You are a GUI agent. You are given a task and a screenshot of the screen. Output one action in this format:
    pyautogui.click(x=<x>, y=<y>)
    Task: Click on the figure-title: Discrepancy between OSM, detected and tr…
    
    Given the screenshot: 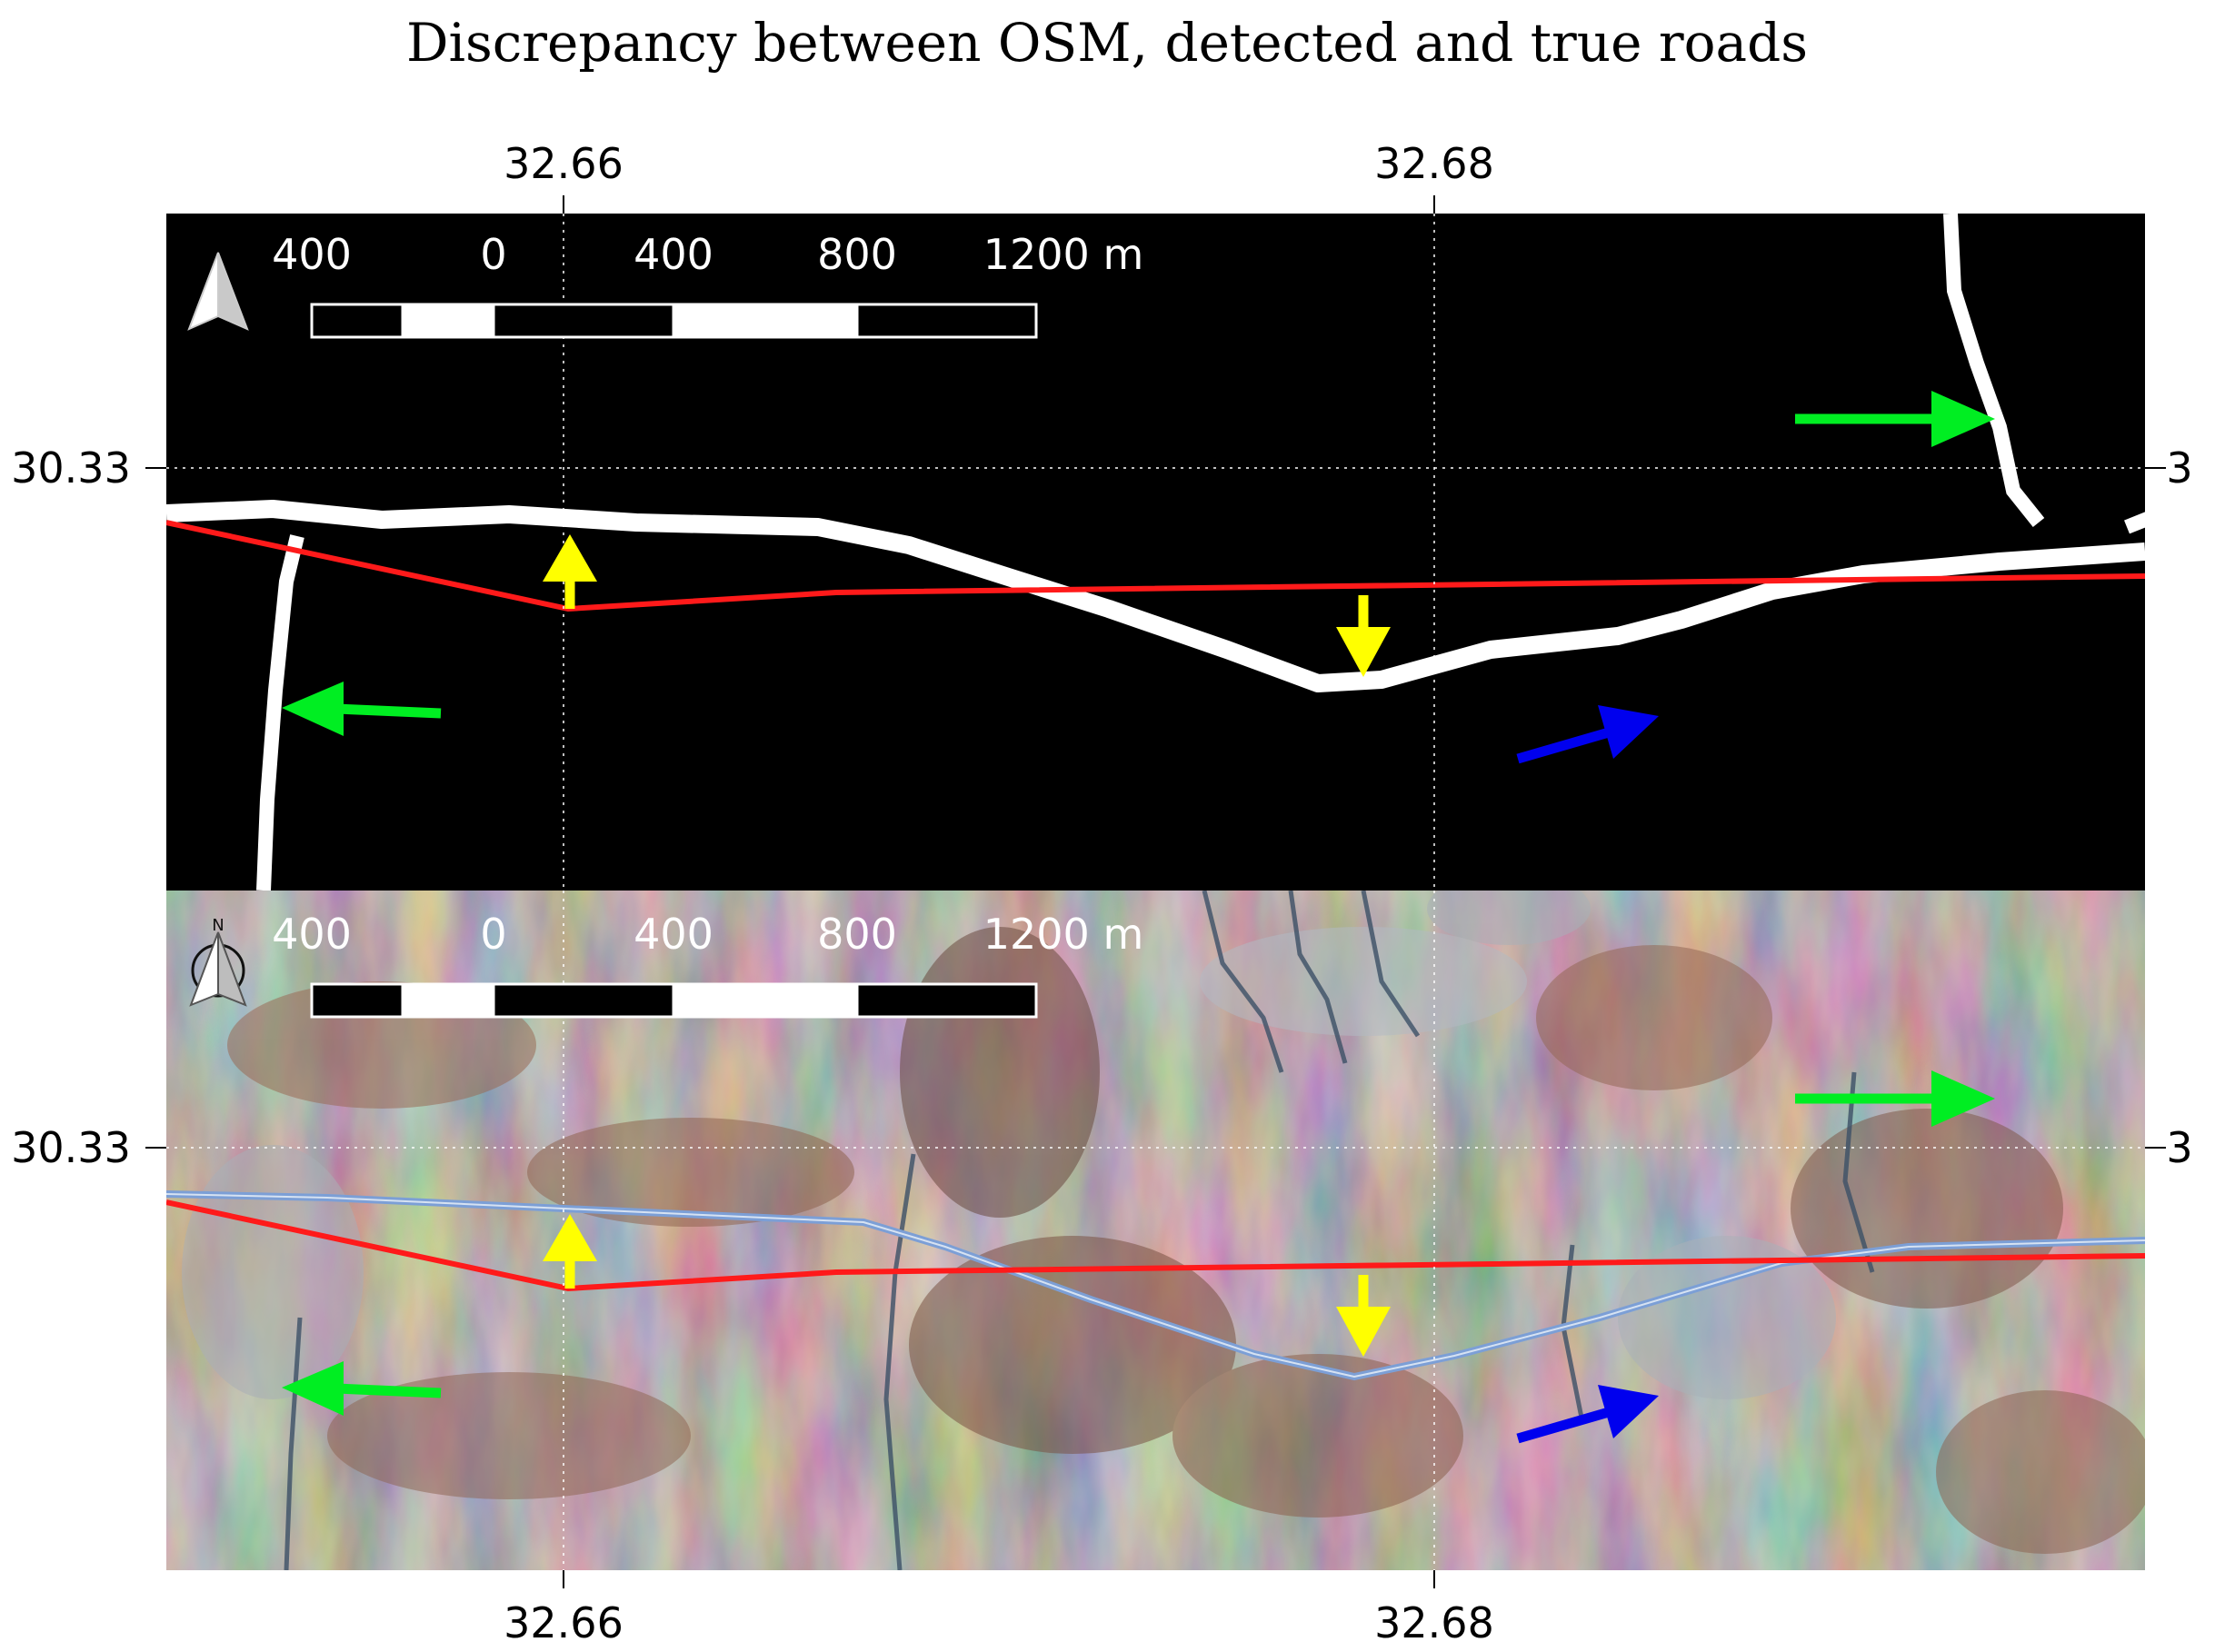 What is the action you would take?
    pyautogui.click(x=1107, y=43)
    